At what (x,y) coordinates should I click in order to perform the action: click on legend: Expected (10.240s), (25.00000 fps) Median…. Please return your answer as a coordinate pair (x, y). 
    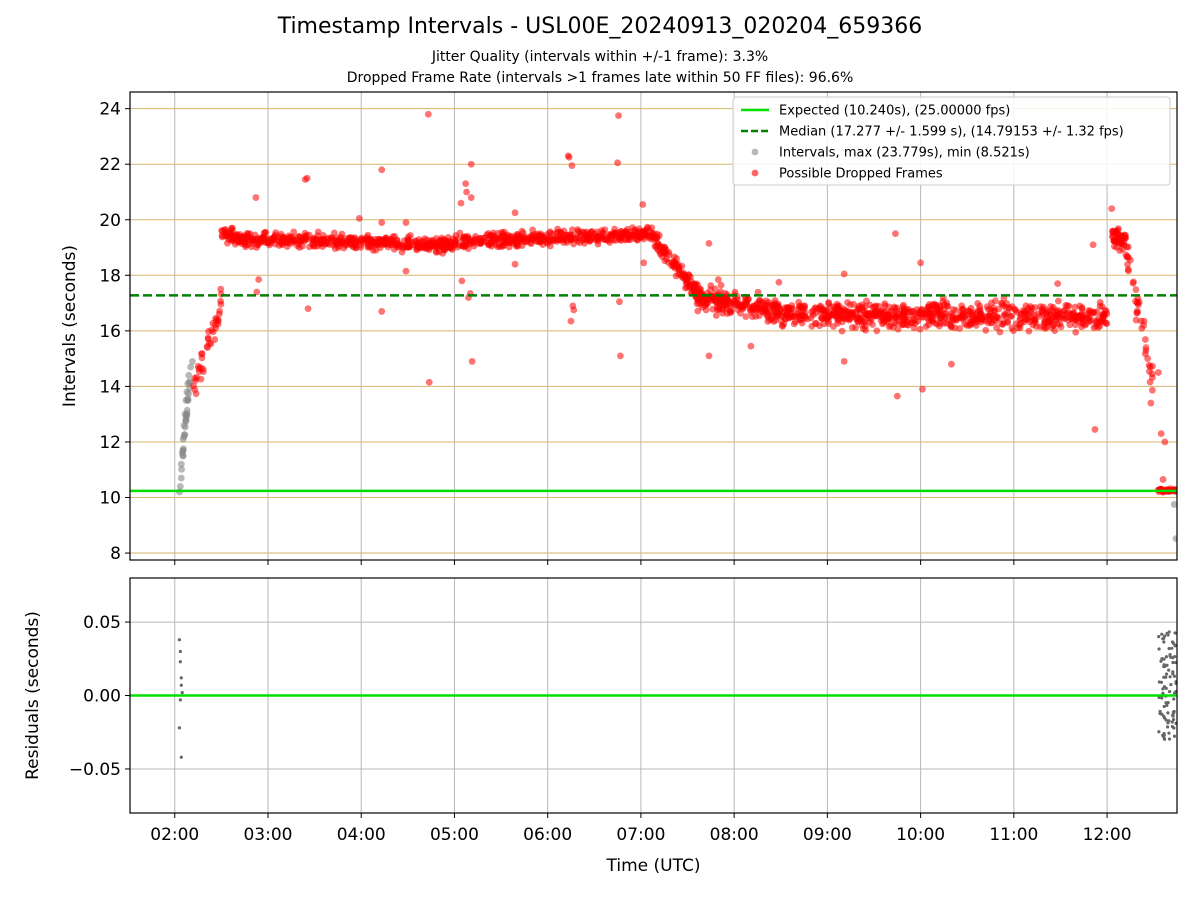
    Looking at the image, I should click on (951, 141).